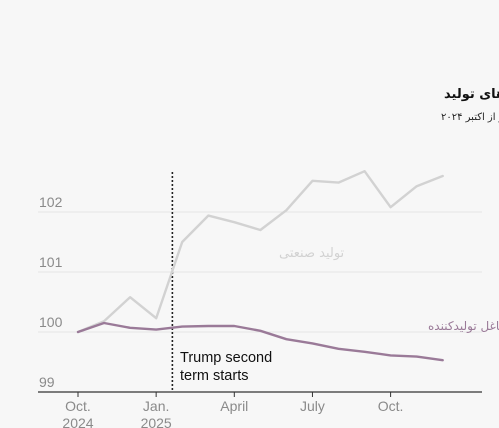  Describe the element at coordinates (51, 322) in the screenshot. I see `y-tick-label: 100` at that location.